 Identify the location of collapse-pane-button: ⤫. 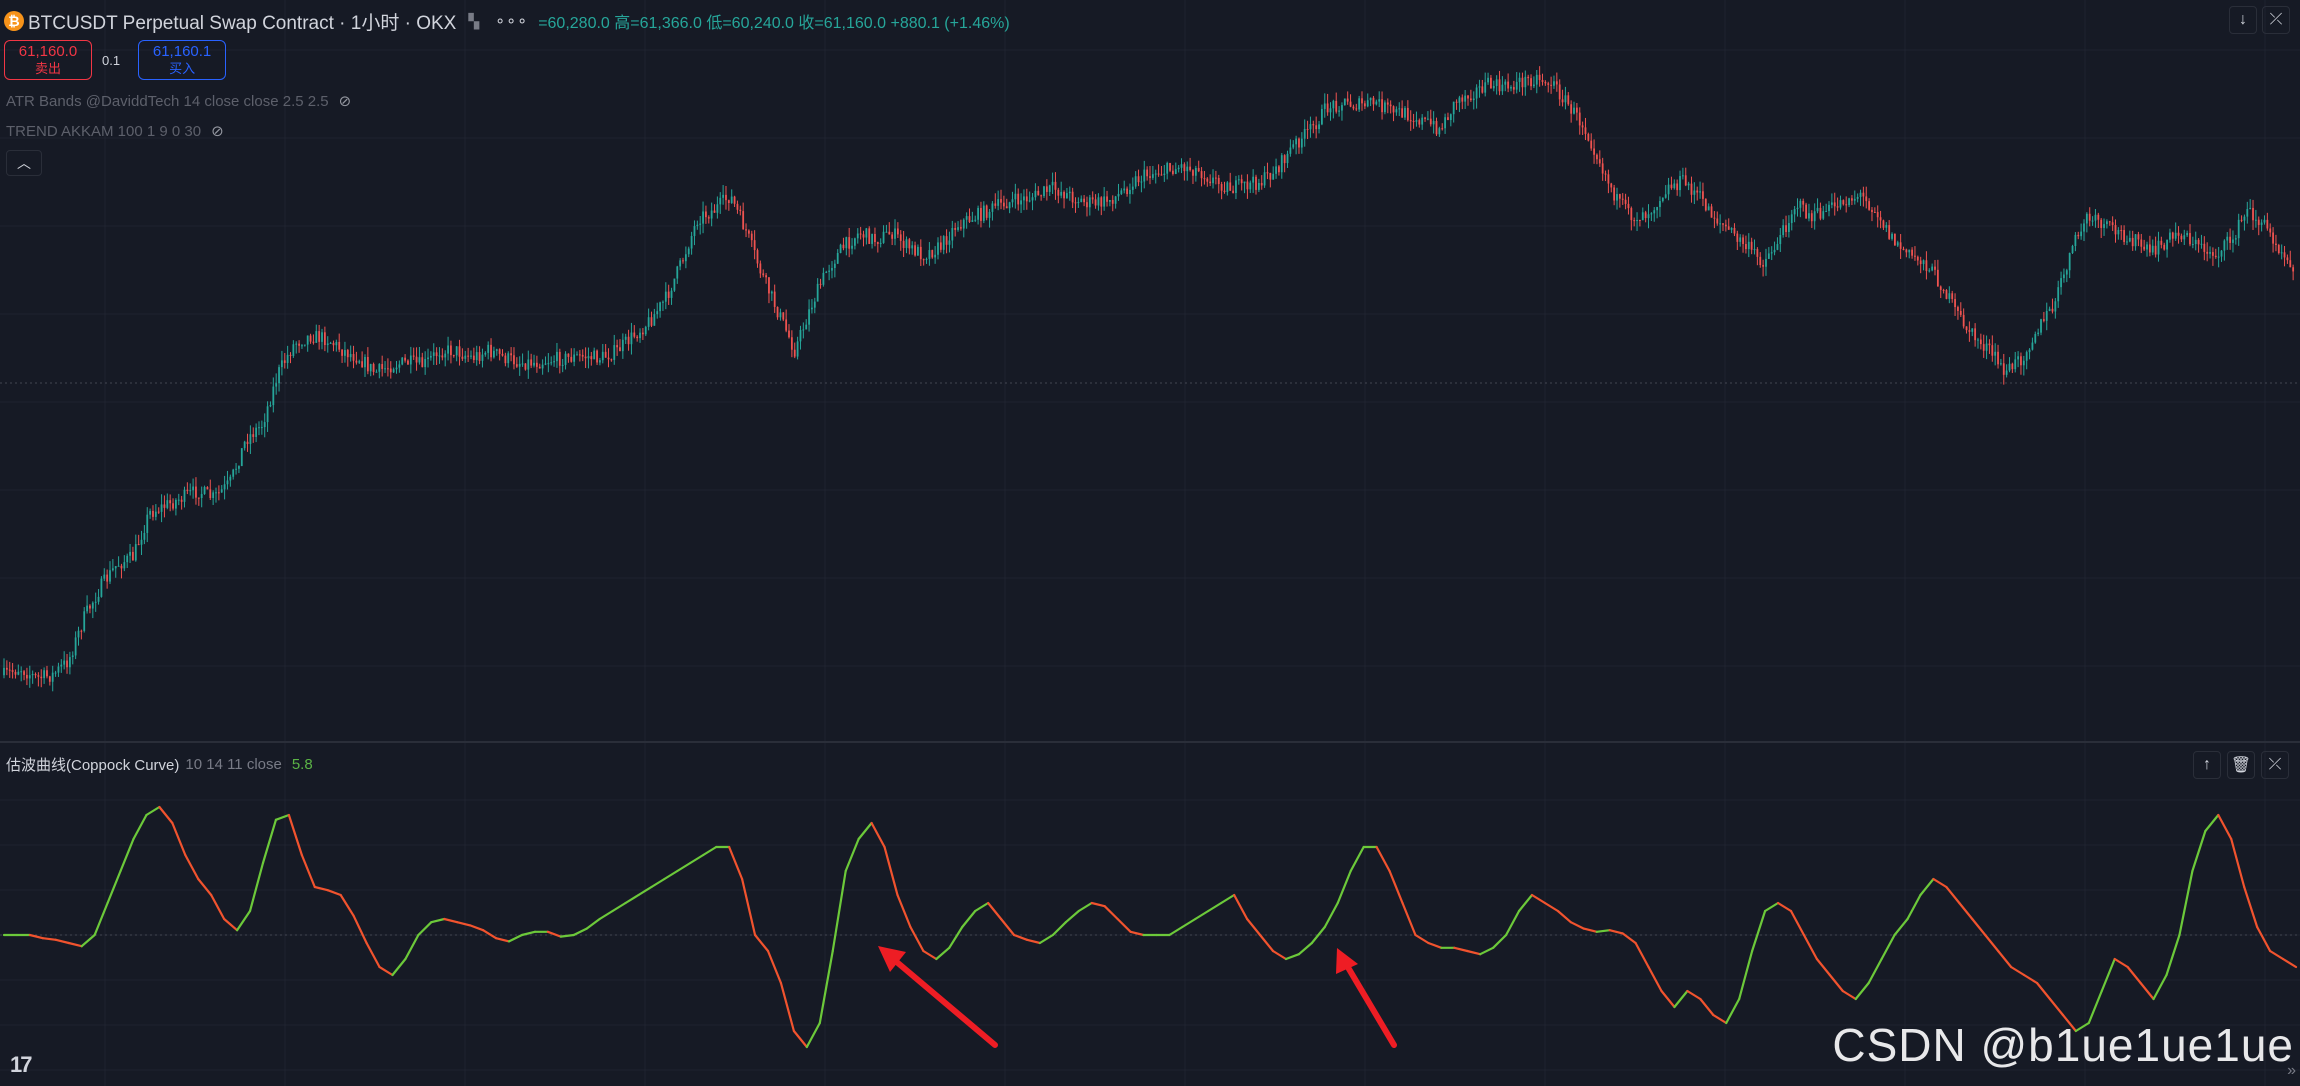
(2276, 20).